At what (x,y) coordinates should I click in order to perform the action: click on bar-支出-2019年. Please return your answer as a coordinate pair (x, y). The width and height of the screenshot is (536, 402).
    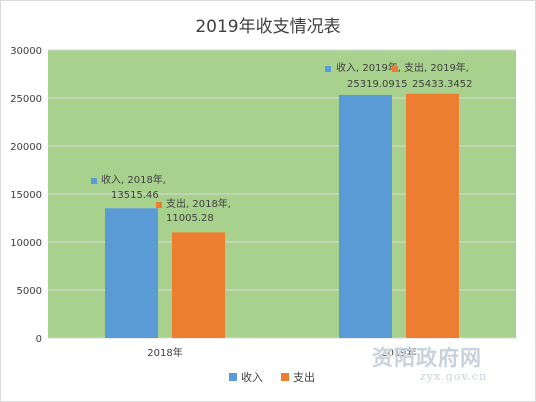
    Looking at the image, I should click on (432, 215).